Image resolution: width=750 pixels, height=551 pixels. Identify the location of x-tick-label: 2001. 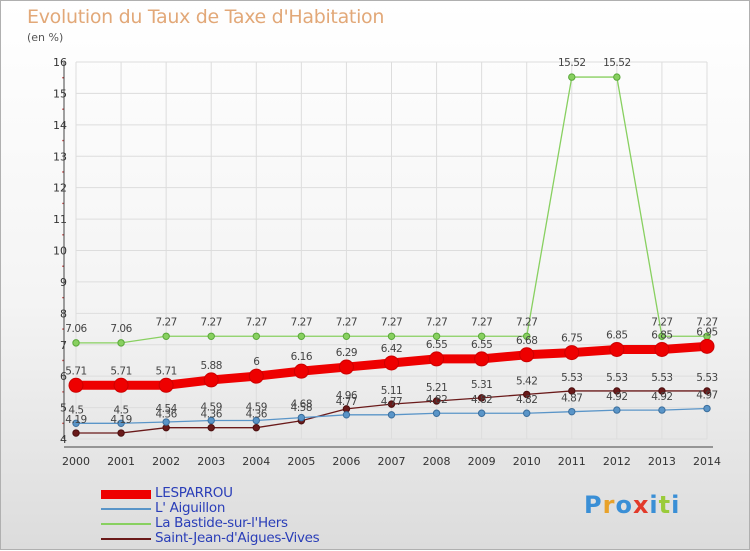
(121, 461).